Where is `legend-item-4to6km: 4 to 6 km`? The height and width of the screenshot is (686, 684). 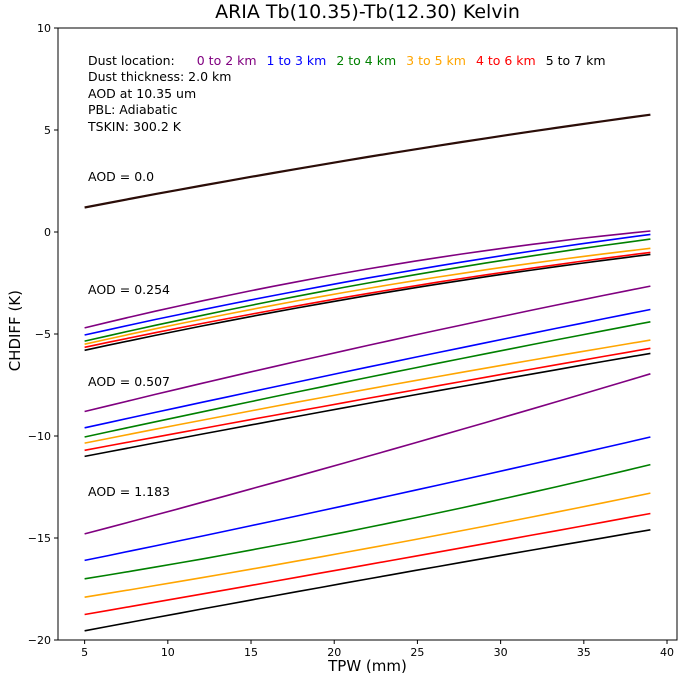 legend-item-4to6km: 4 to 6 km is located at coordinates (505, 60).